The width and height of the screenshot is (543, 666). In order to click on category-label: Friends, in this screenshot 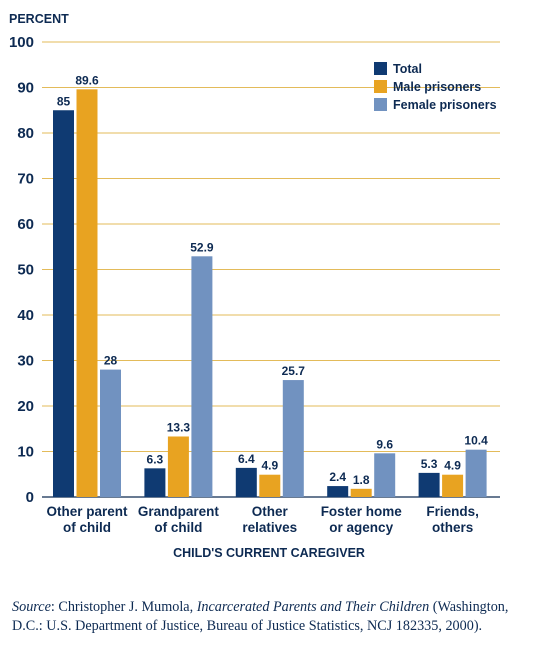, I will do `click(452, 511)`.